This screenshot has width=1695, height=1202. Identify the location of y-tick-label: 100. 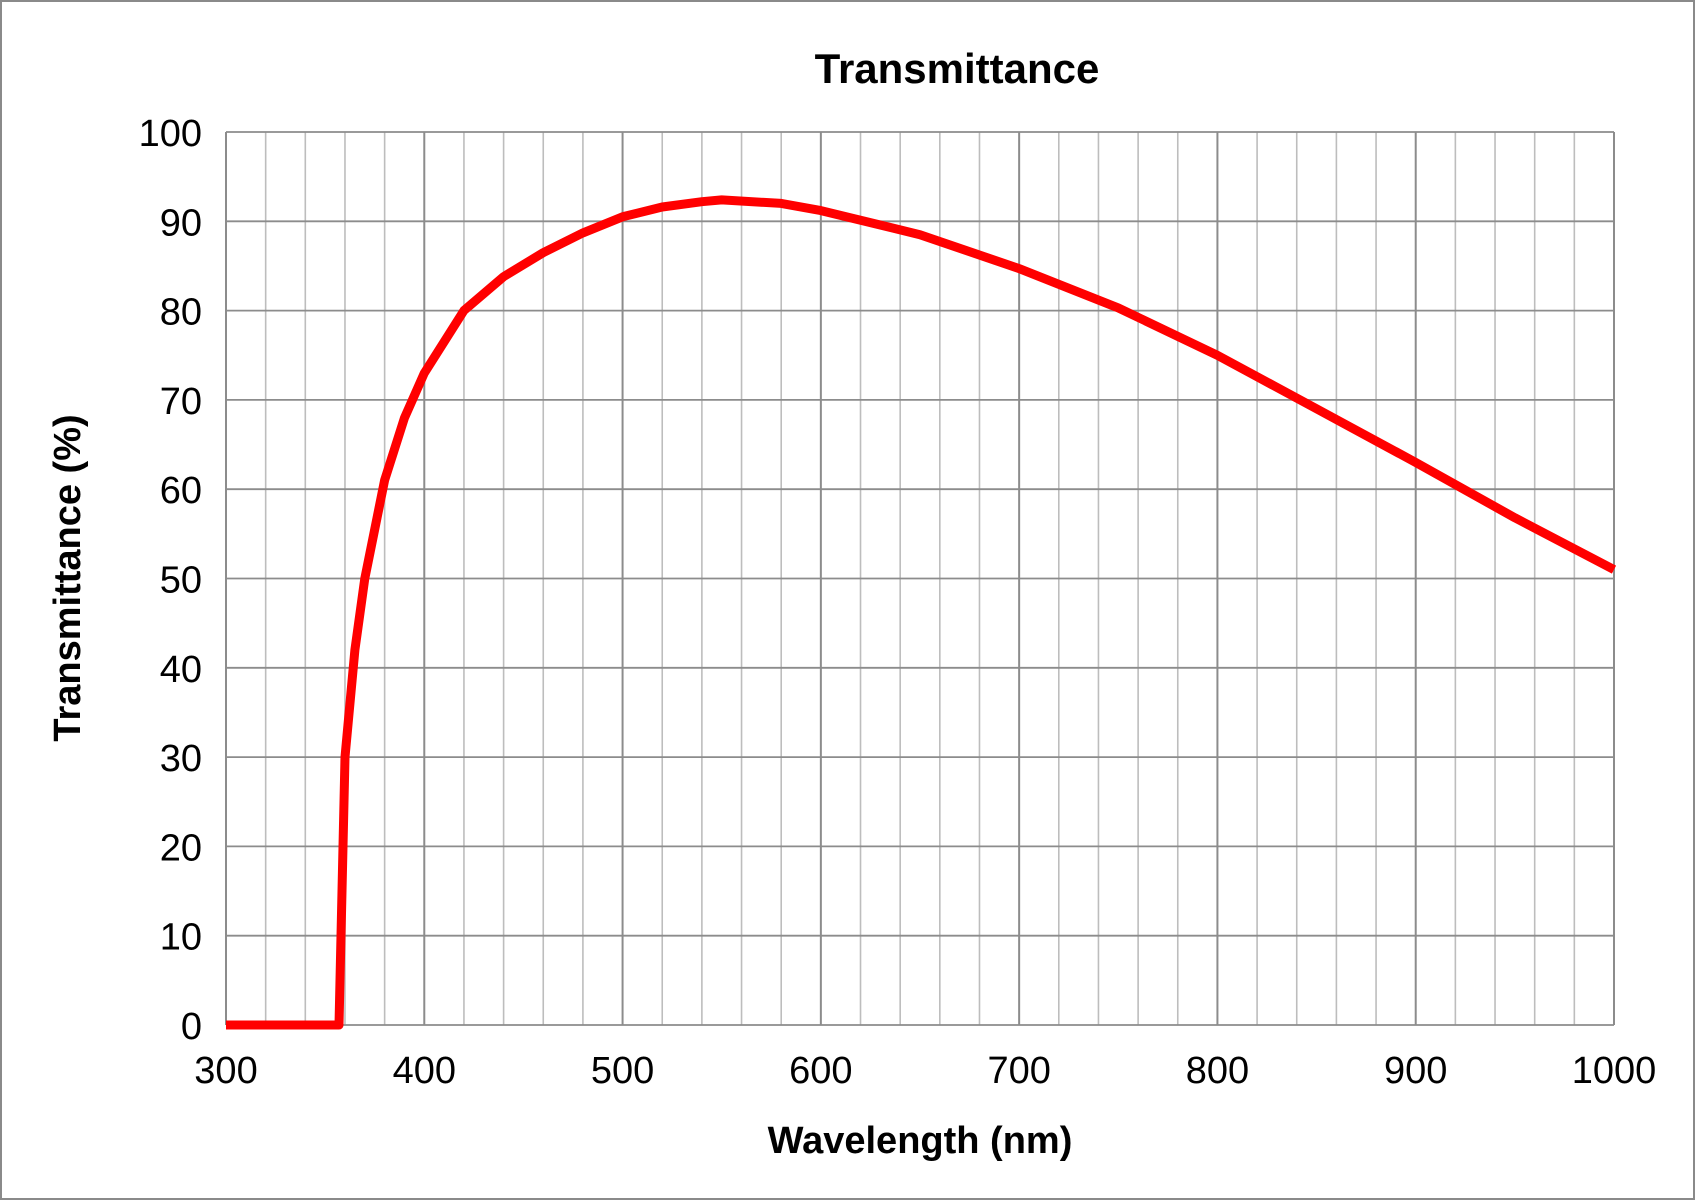
(170, 134).